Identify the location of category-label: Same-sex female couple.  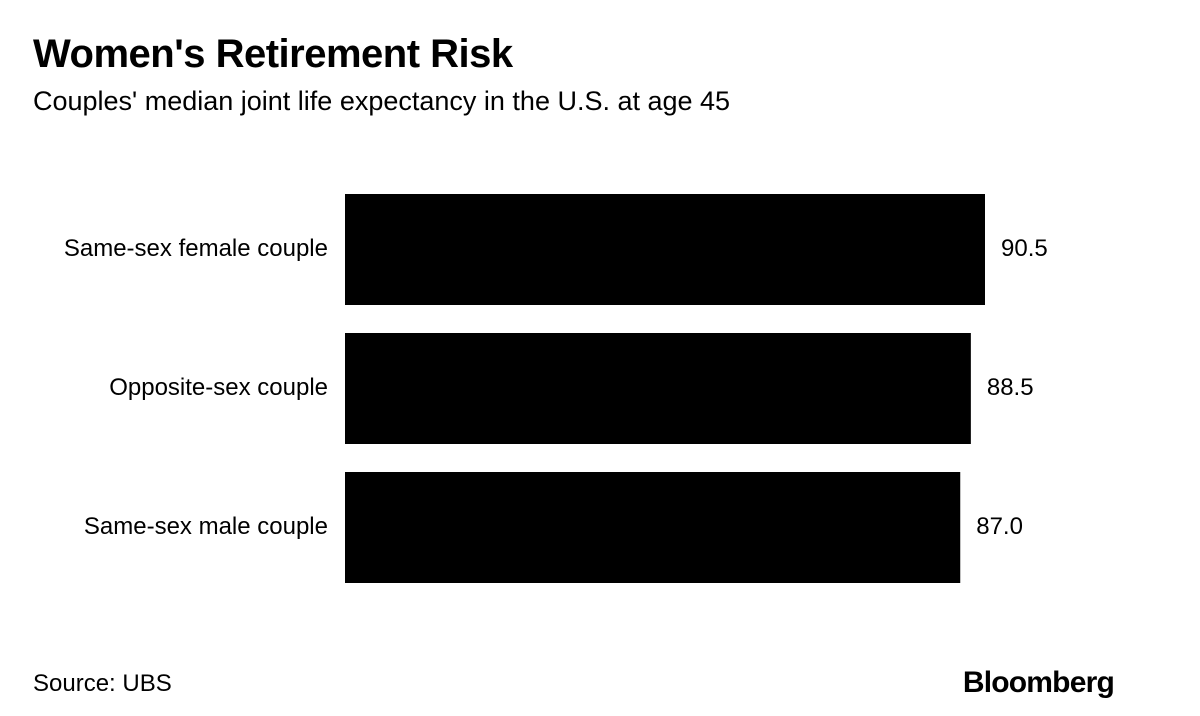
(196, 248).